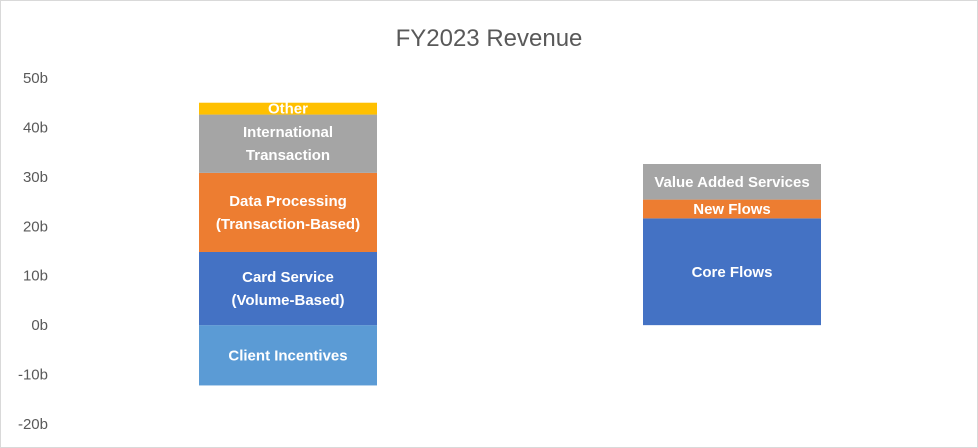 This screenshot has height=448, width=978. What do you see at coordinates (288, 277) in the screenshot?
I see `bar-segment-label: Card Service` at bounding box center [288, 277].